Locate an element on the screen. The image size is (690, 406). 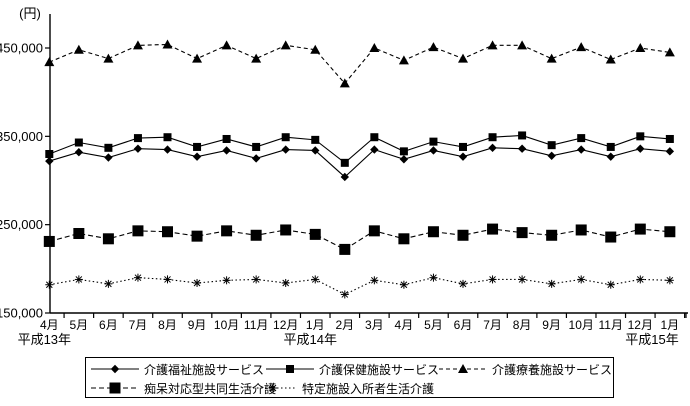
legend-row-2: 痴呆対応型共同生活介護 特定施設入所者生活介護 is located at coordinates (349, 388).